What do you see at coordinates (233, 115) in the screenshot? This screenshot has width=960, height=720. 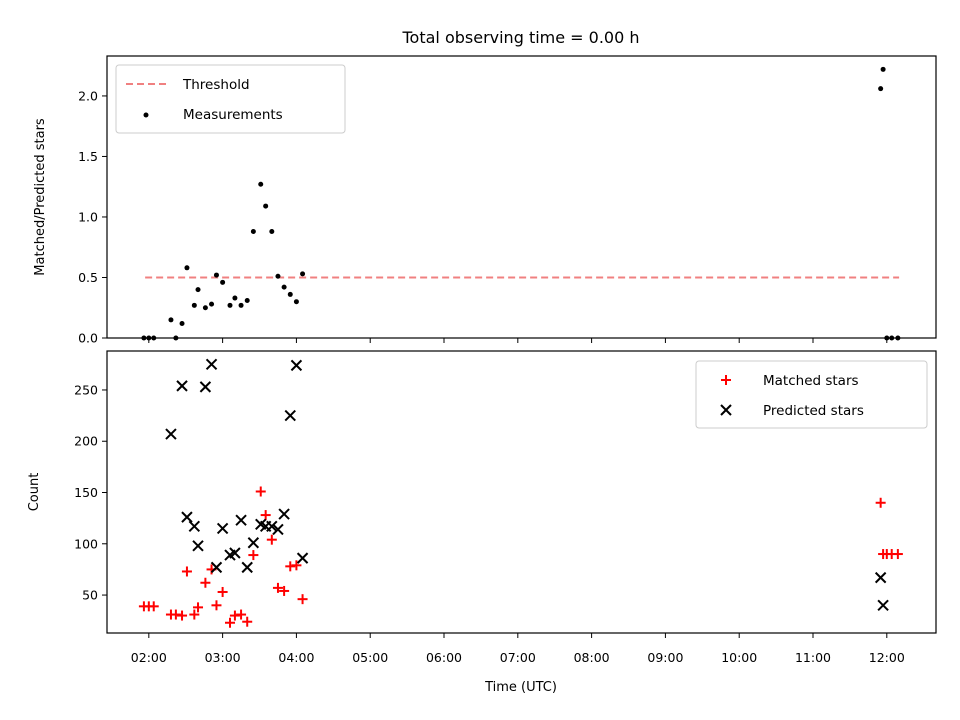 I see `legend-measurements-label: Measurements` at bounding box center [233, 115].